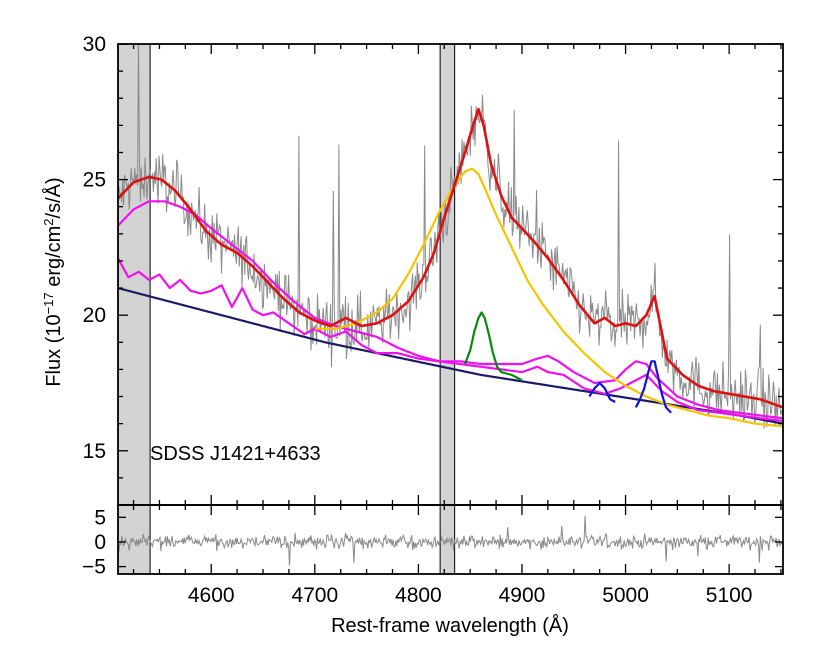 The height and width of the screenshot is (664, 830). Describe the element at coordinates (314, 595) in the screenshot. I see `x-tick-label-4700: 4700` at that location.